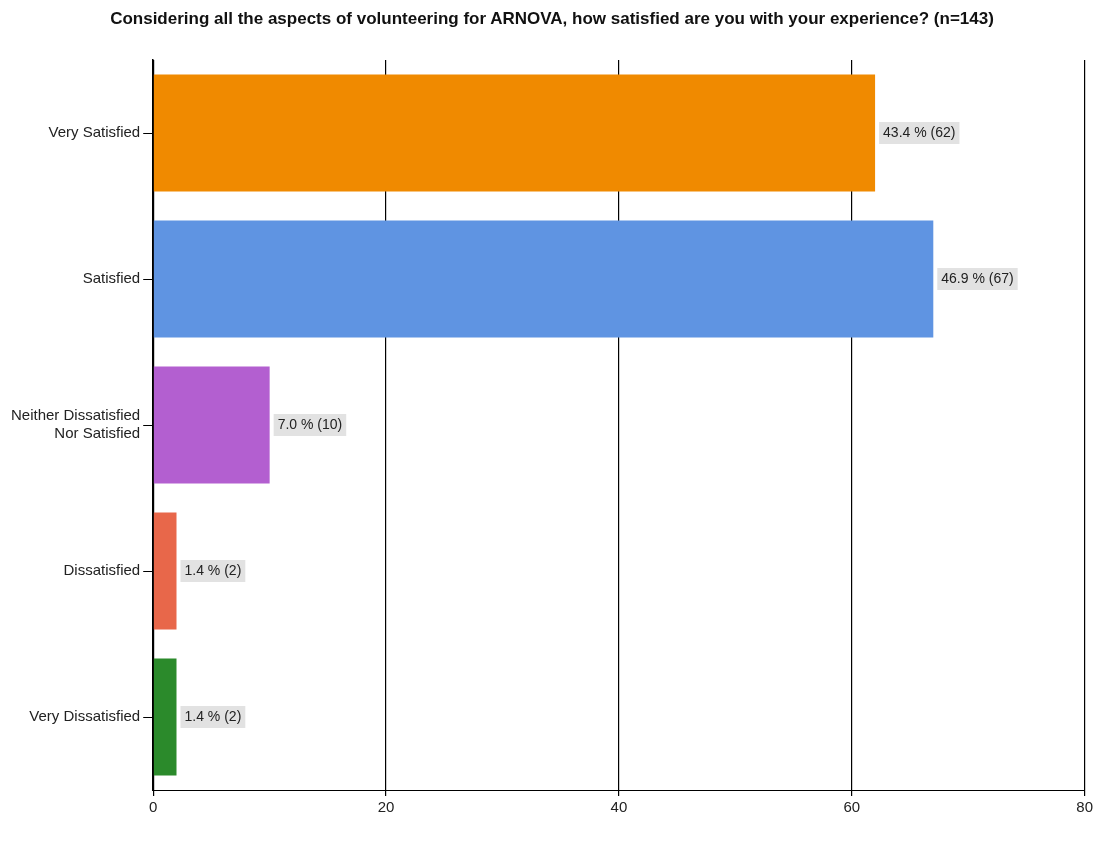 The height and width of the screenshot is (852, 1104). What do you see at coordinates (386, 807) in the screenshot?
I see `x-tick-label: 20` at bounding box center [386, 807].